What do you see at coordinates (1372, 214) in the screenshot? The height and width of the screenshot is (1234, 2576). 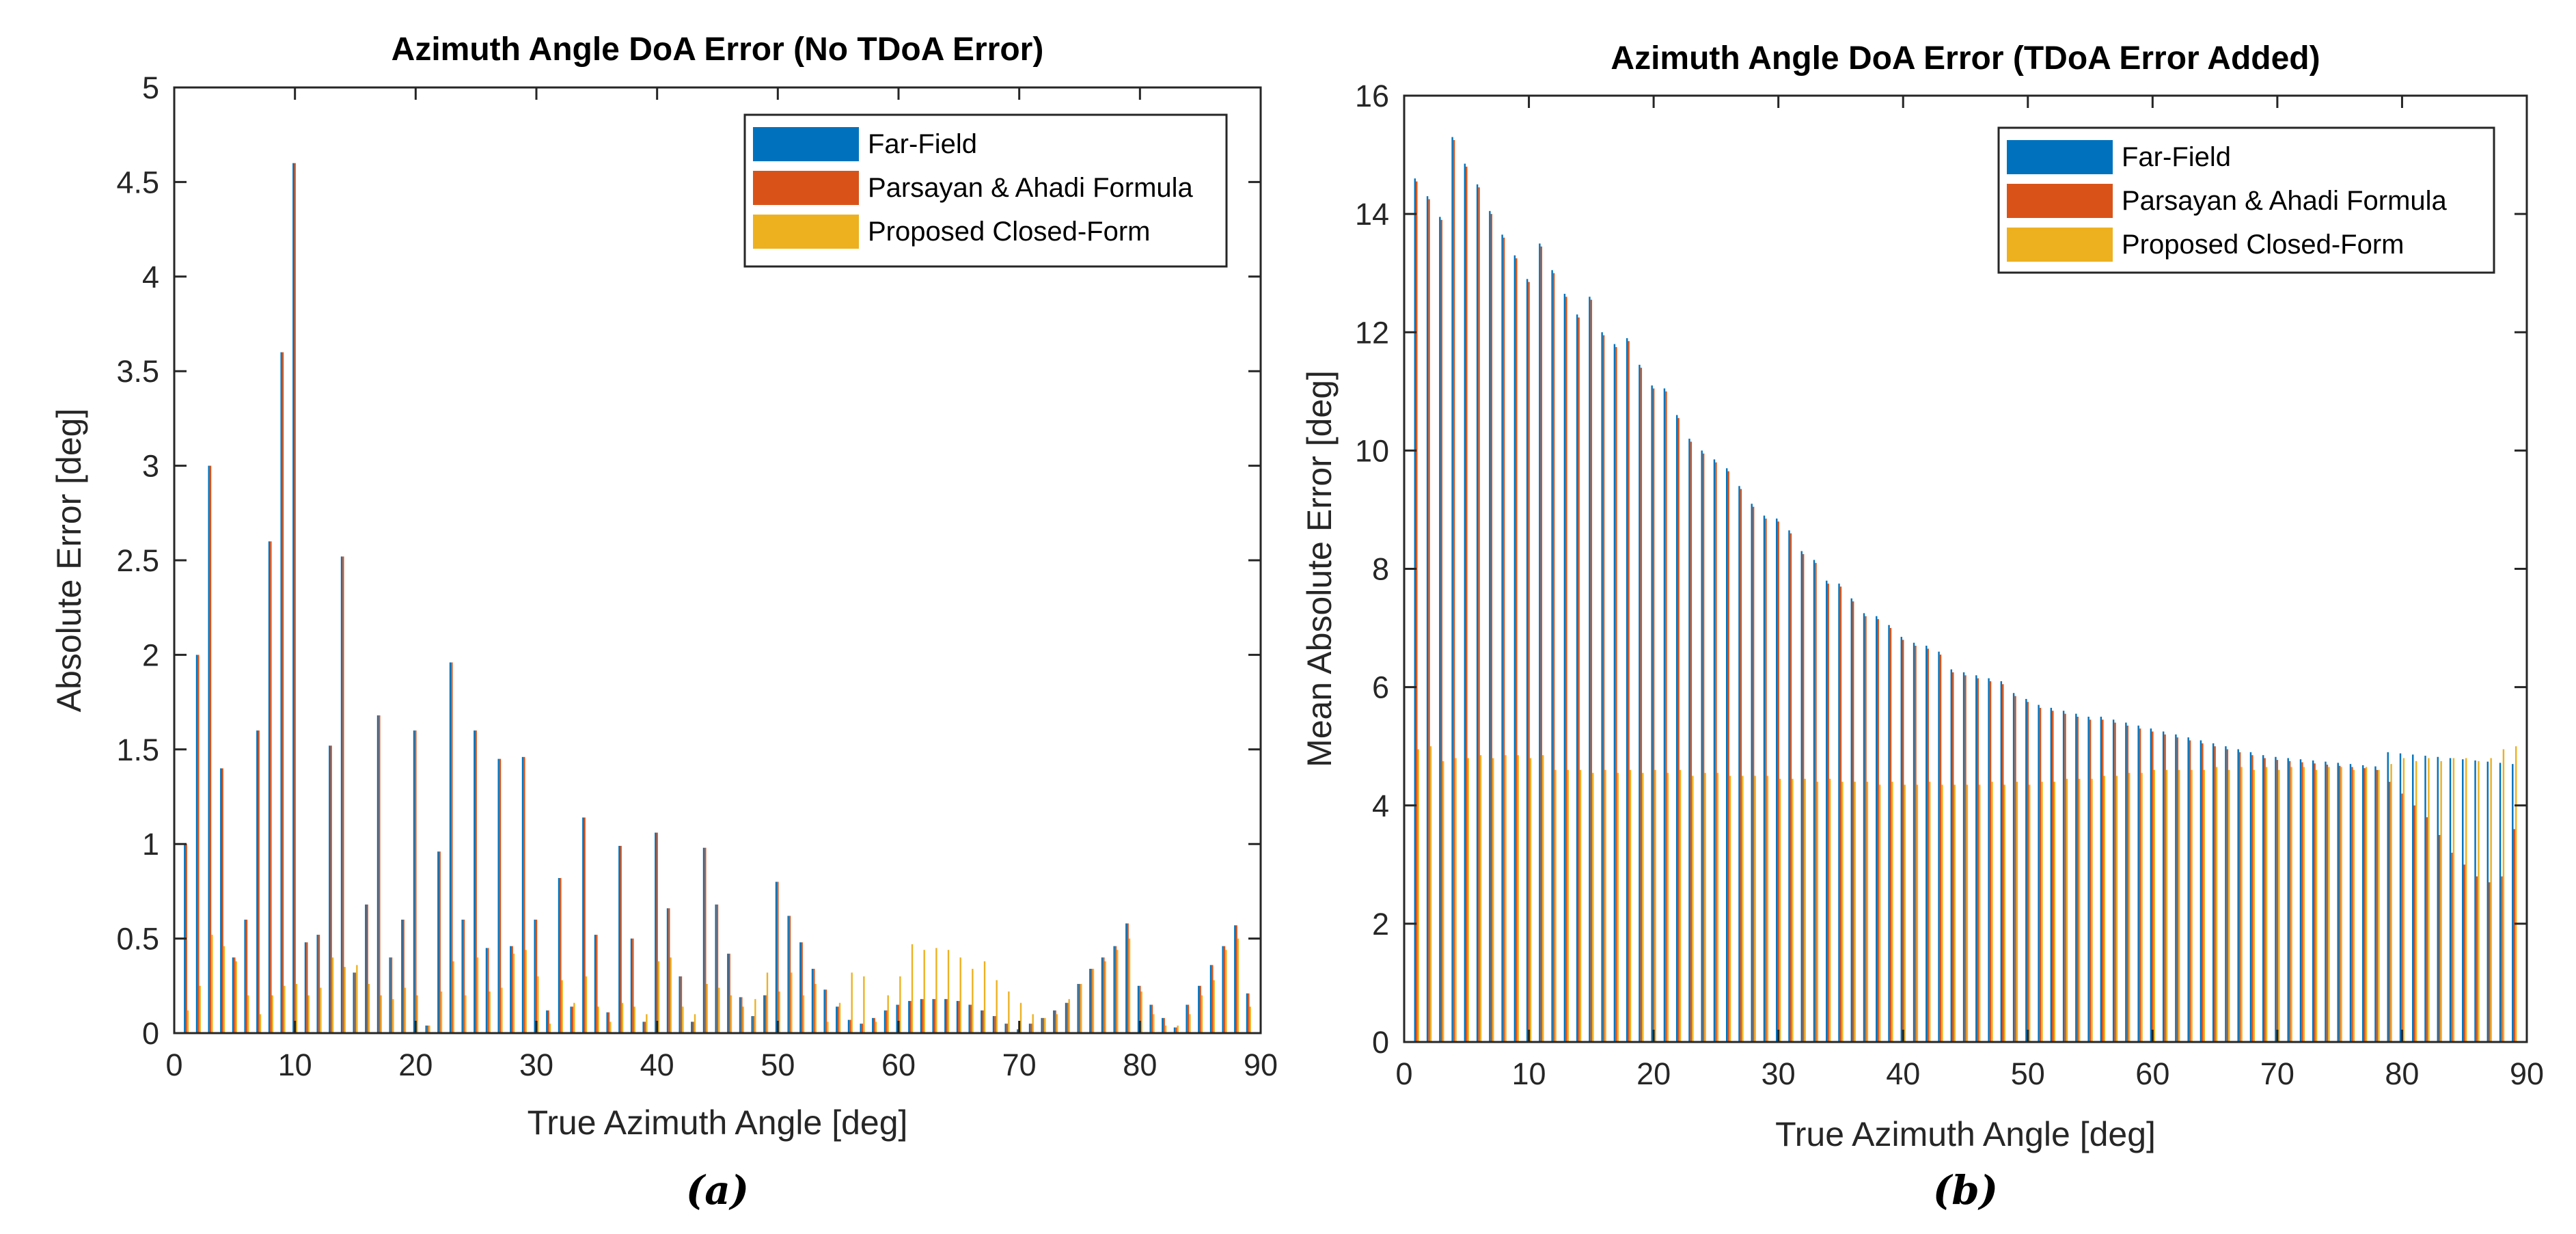 I see `y-tick-label: 14` at bounding box center [1372, 214].